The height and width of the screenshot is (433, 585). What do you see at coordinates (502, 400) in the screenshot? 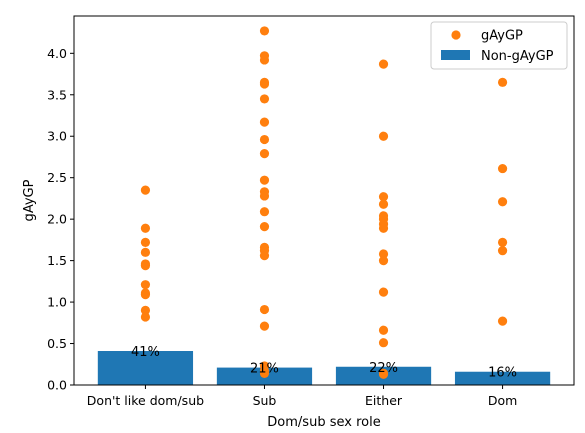
I see `x-tick-label: Dom` at bounding box center [502, 400].